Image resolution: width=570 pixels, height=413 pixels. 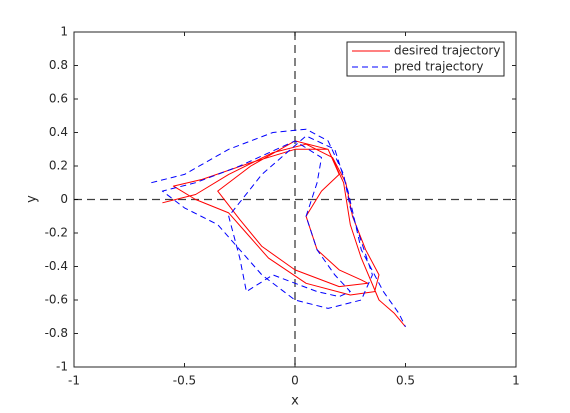 I want to click on legend-box, so click(x=425, y=59).